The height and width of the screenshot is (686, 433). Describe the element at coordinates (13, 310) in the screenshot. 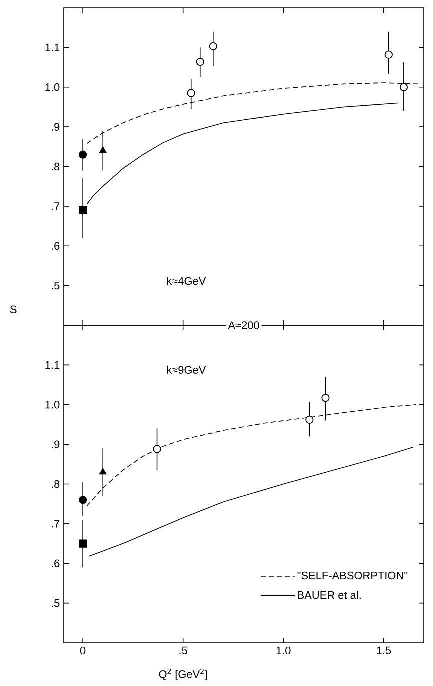

I see `y-axis-title: S` at that location.